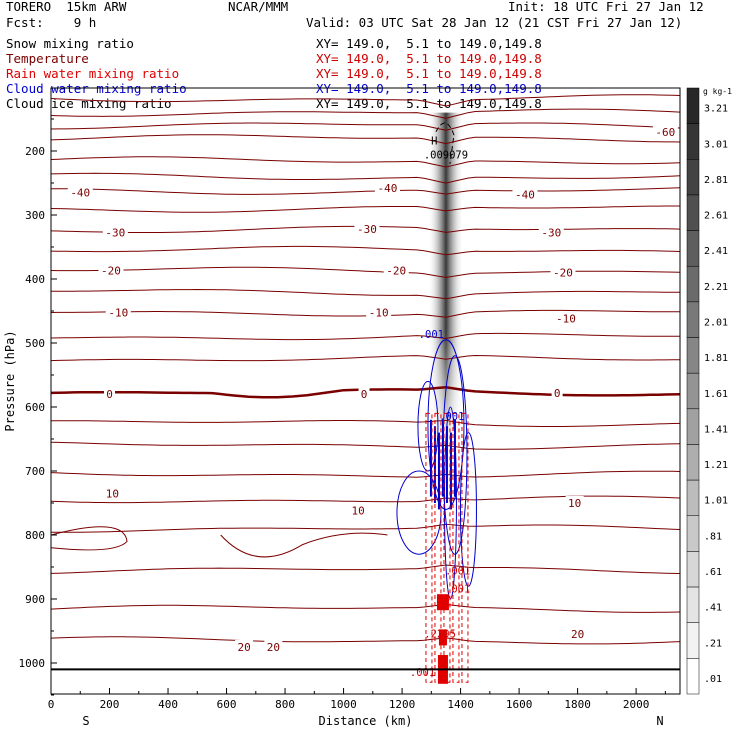  Describe the element at coordinates (716, 180) in the screenshot. I see `colorbar-label: 2.81` at that location.